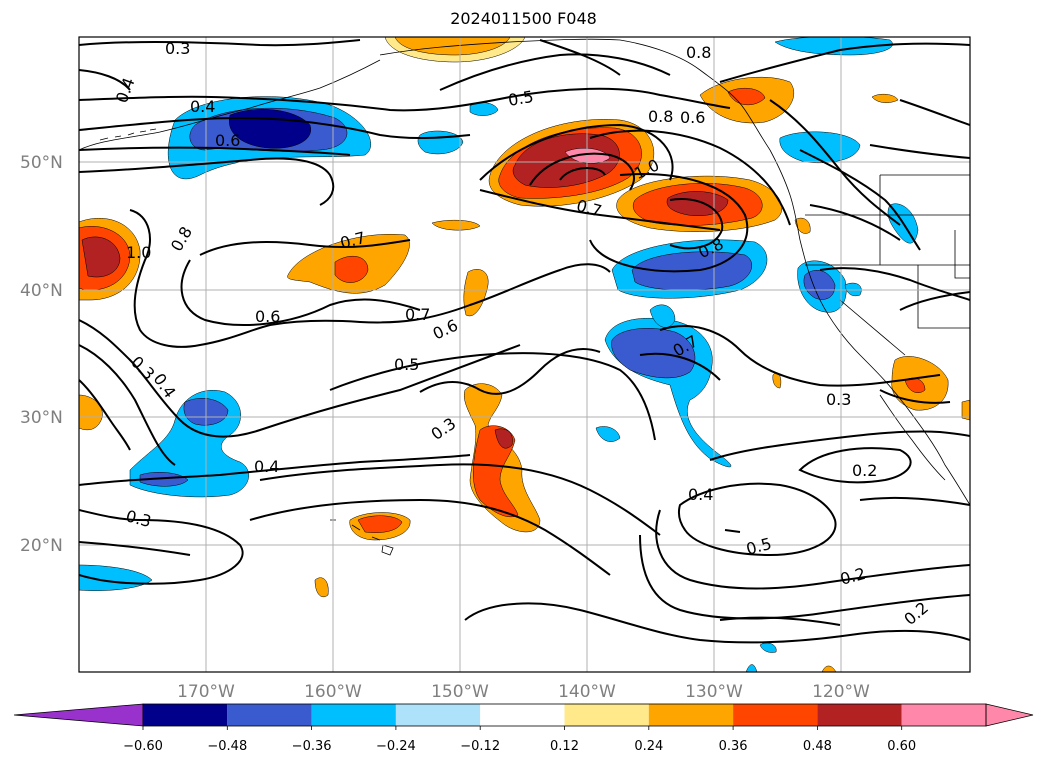 The height and width of the screenshot is (765, 1047). Describe the element at coordinates (41, 291) in the screenshot. I see `lat-label: 40°N` at that location.